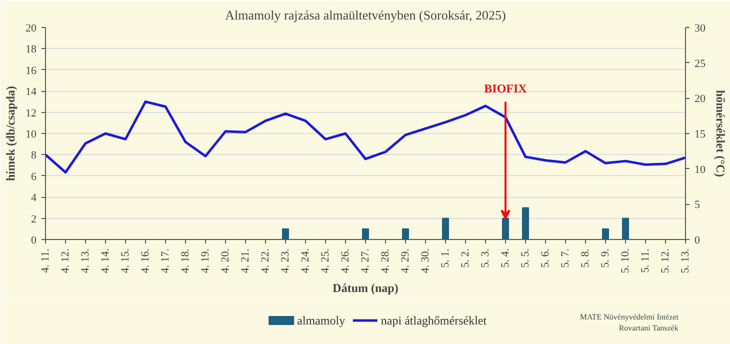  What do you see at coordinates (466, 258) in the screenshot?
I see `x-tick-label: 5. 2.` at bounding box center [466, 258].